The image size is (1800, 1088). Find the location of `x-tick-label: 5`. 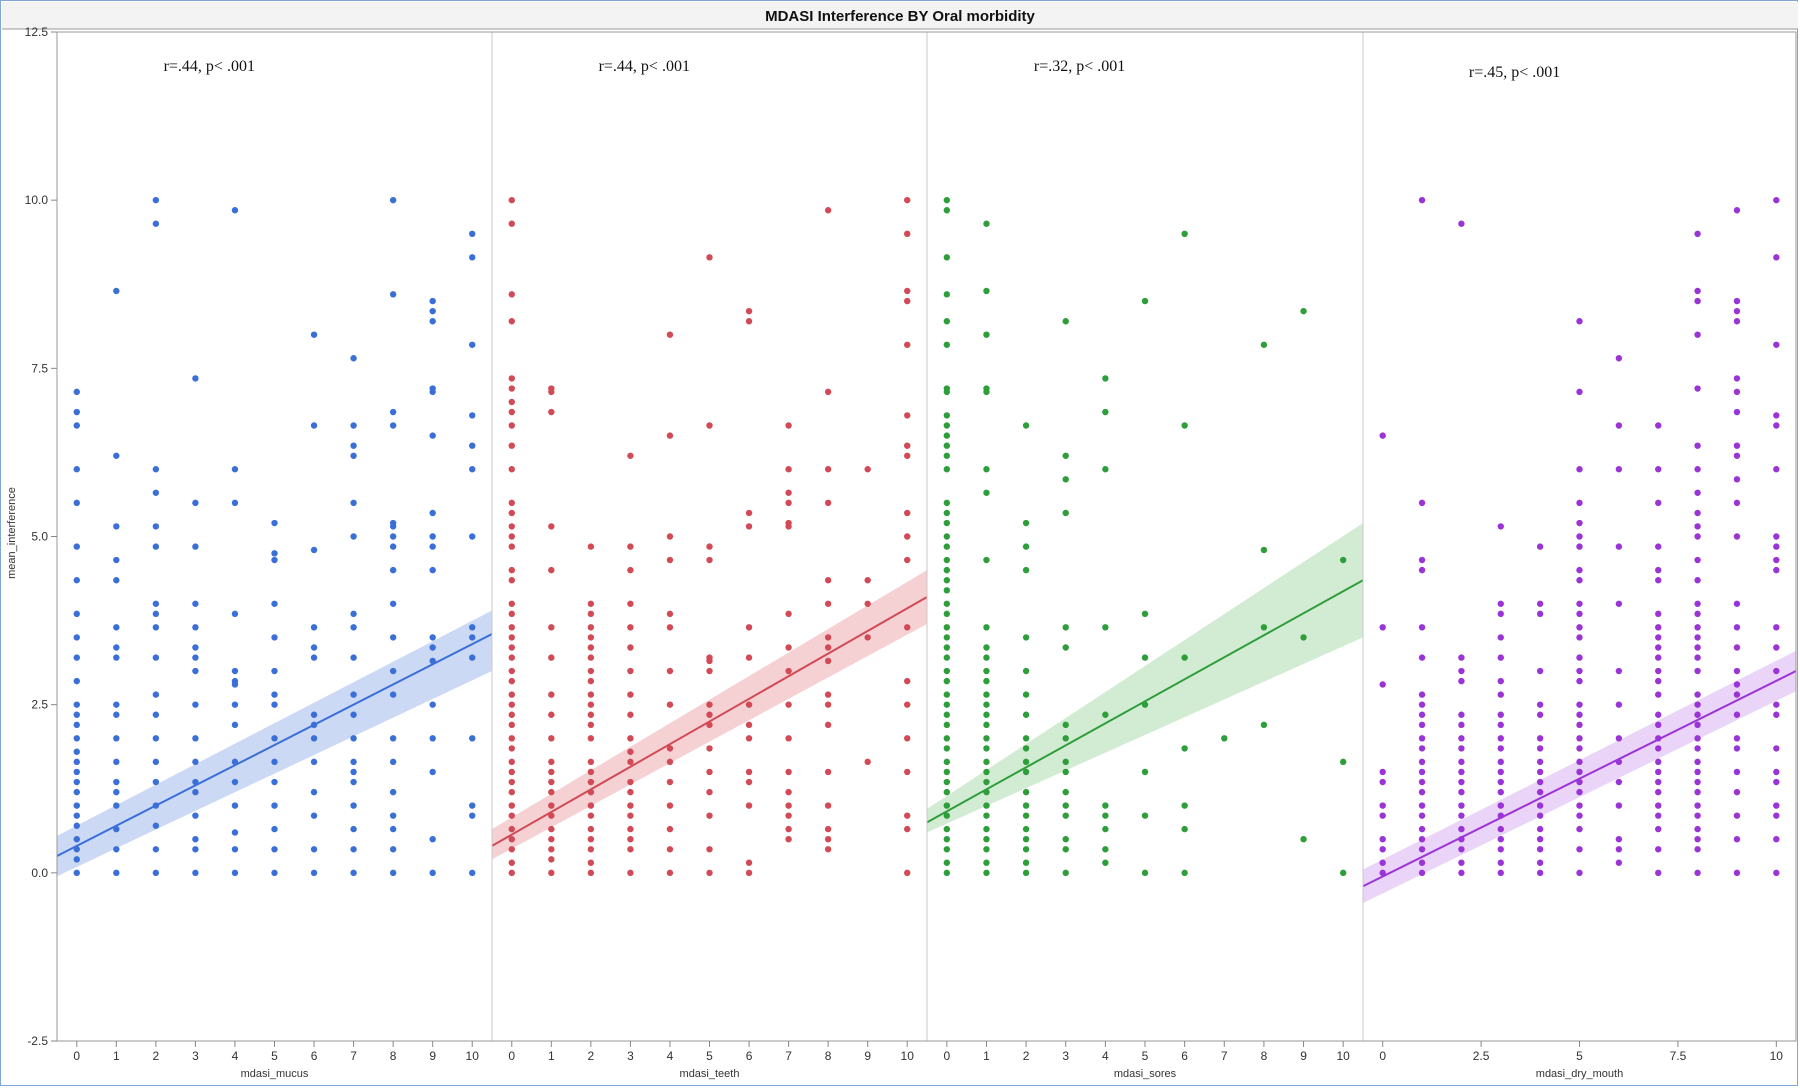

x-tick-label: 5 is located at coordinates (709, 1056).